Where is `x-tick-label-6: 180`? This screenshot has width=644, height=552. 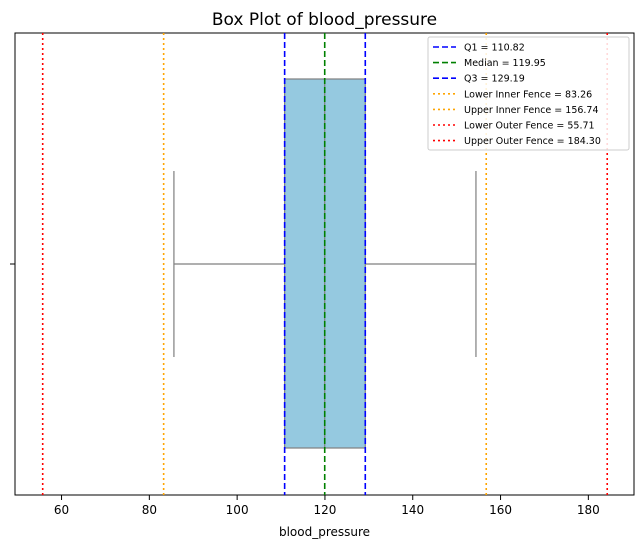
x-tick-label-6: 180 is located at coordinates (588, 510).